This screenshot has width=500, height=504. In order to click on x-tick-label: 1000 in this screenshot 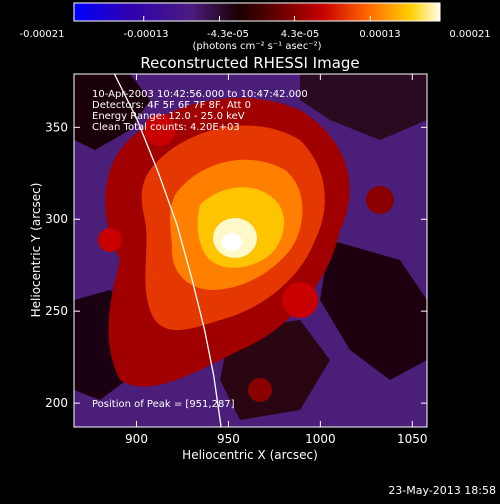, I will do `click(320, 439)`.